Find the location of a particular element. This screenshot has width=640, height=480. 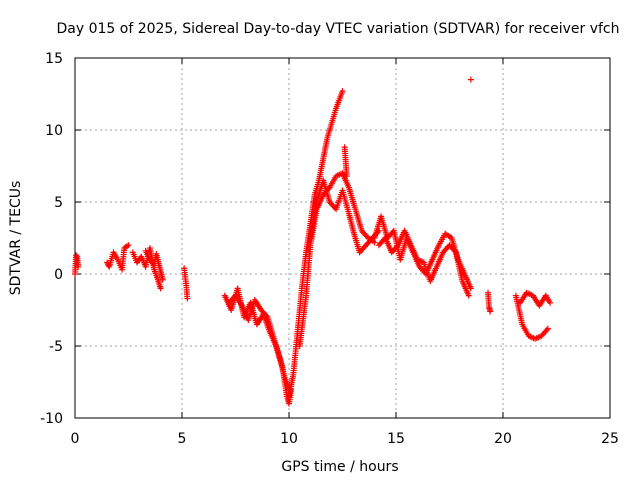

series-trace-g is located at coordinates (259, 342).